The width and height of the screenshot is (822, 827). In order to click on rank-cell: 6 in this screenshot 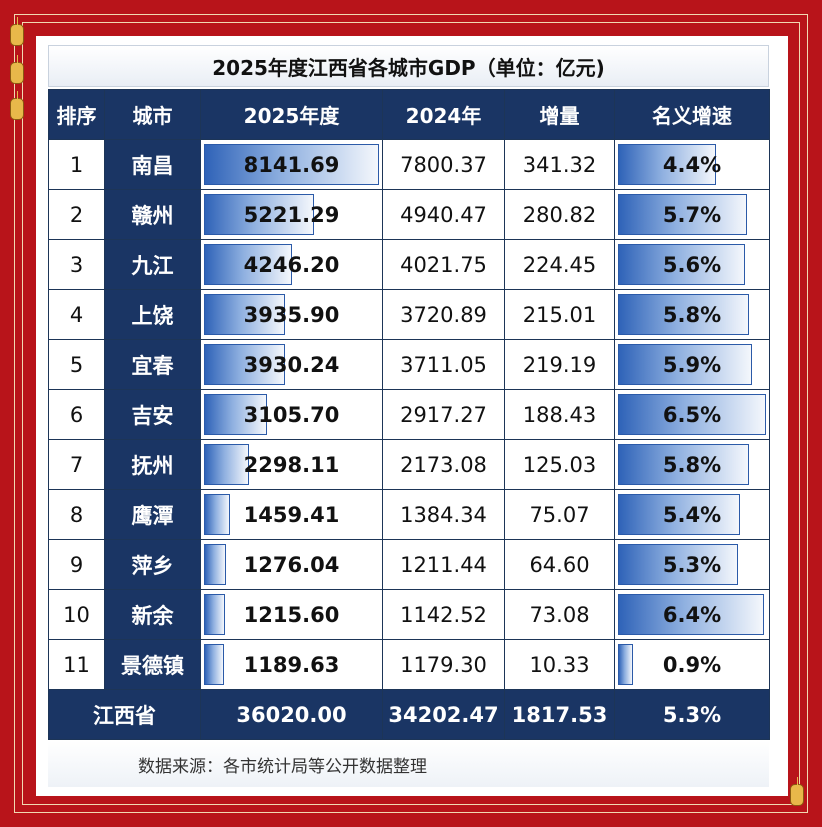, I will do `click(76, 414)`.